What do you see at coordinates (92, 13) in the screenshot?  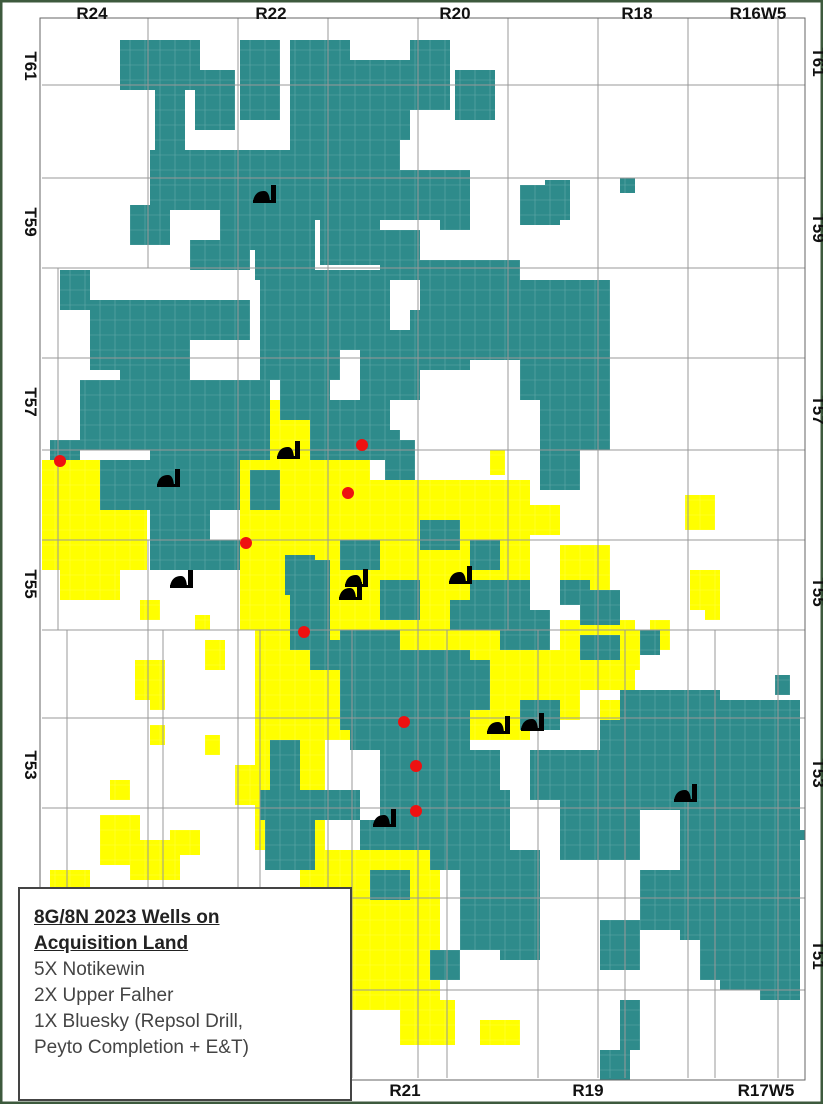 I see `range-label-r24: R24` at bounding box center [92, 13].